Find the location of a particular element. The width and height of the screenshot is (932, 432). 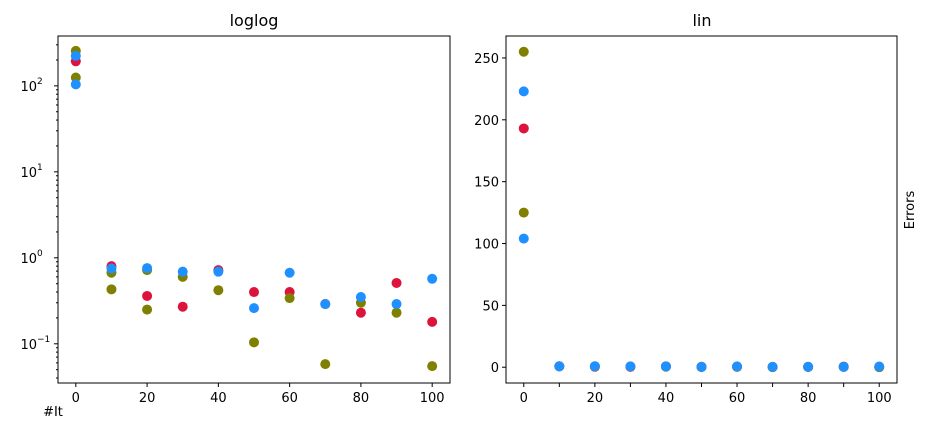

y-tick-label: 250 is located at coordinates (486, 59).